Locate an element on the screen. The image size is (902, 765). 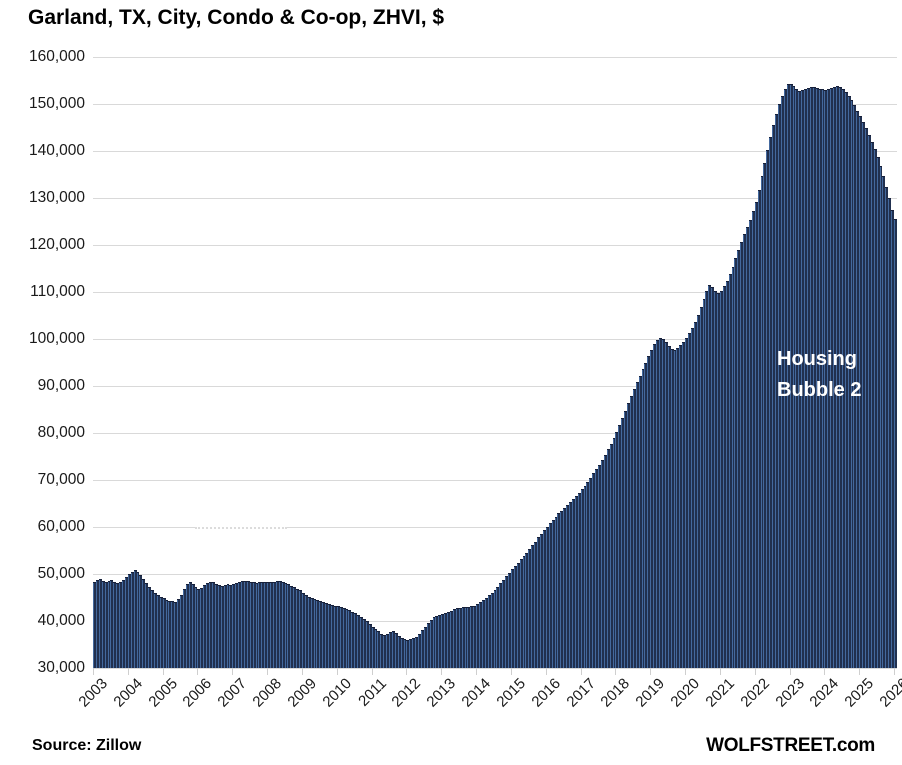
annotation-housing-bubble-2: Housing Bubble 2 is located at coordinates (819, 375).